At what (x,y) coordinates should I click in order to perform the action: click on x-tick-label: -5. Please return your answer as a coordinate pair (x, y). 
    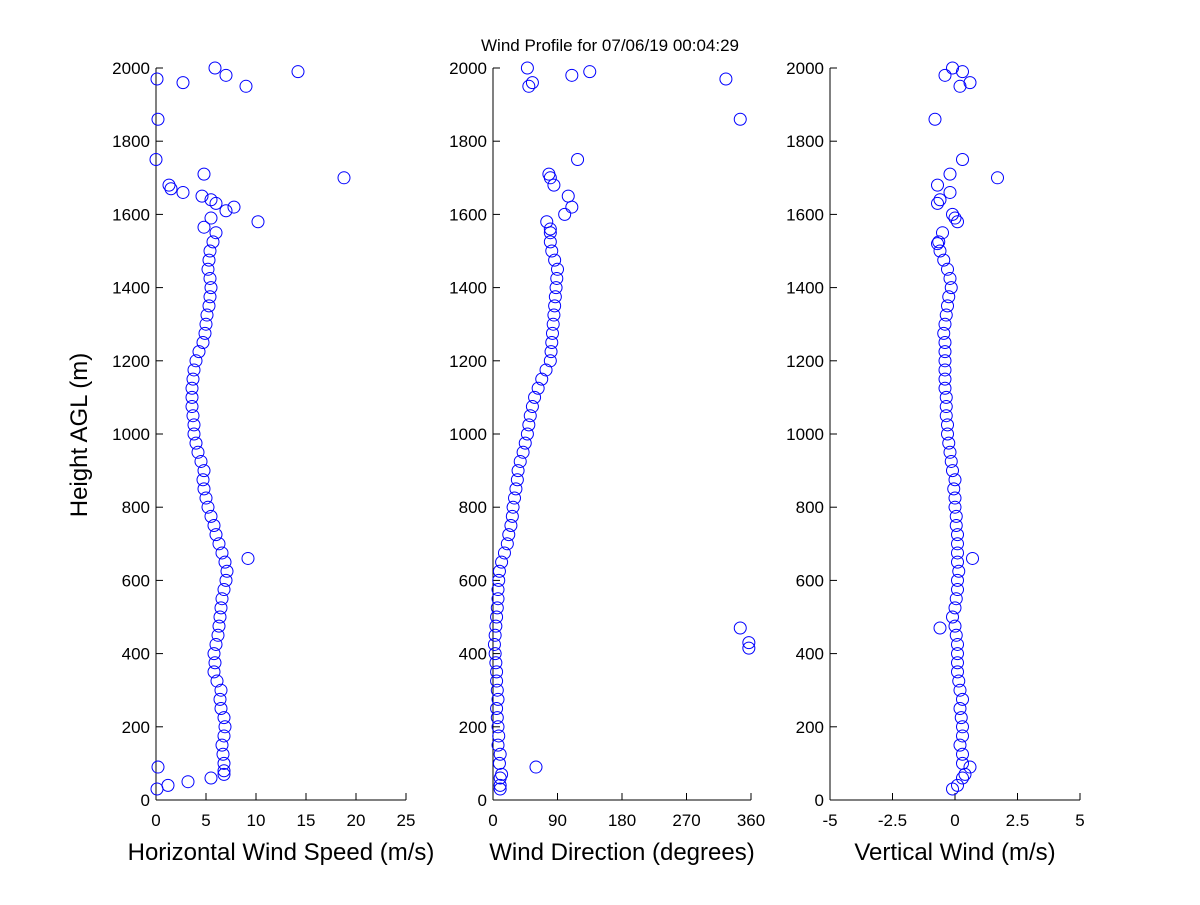
    Looking at the image, I should click on (829, 820).